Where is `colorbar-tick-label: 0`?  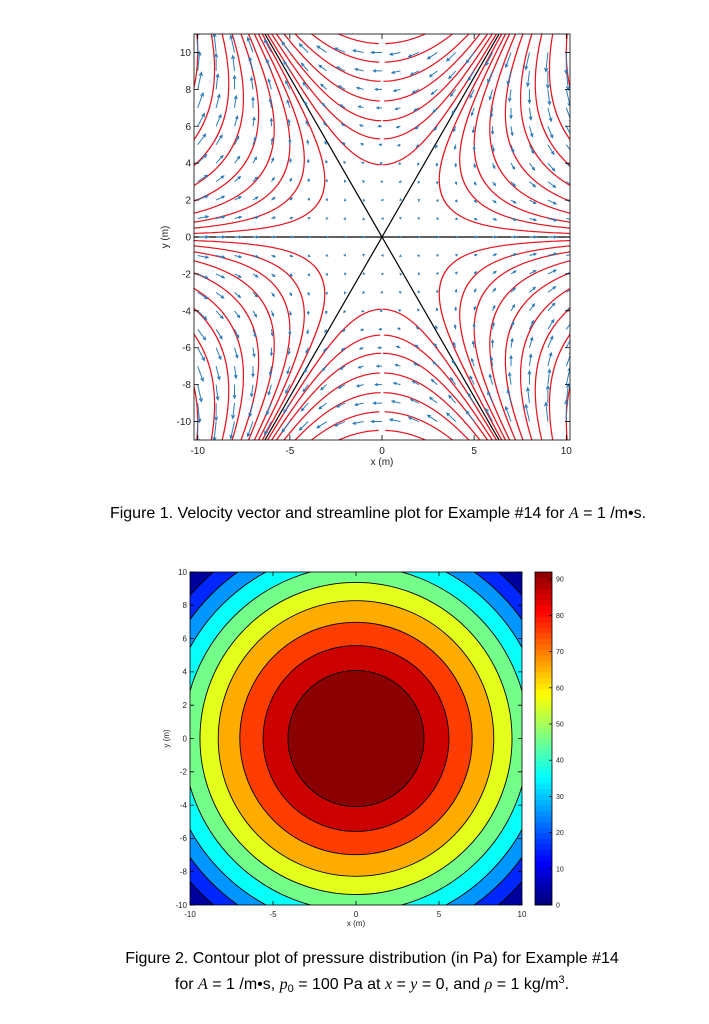
colorbar-tick-label: 0 is located at coordinates (558, 906).